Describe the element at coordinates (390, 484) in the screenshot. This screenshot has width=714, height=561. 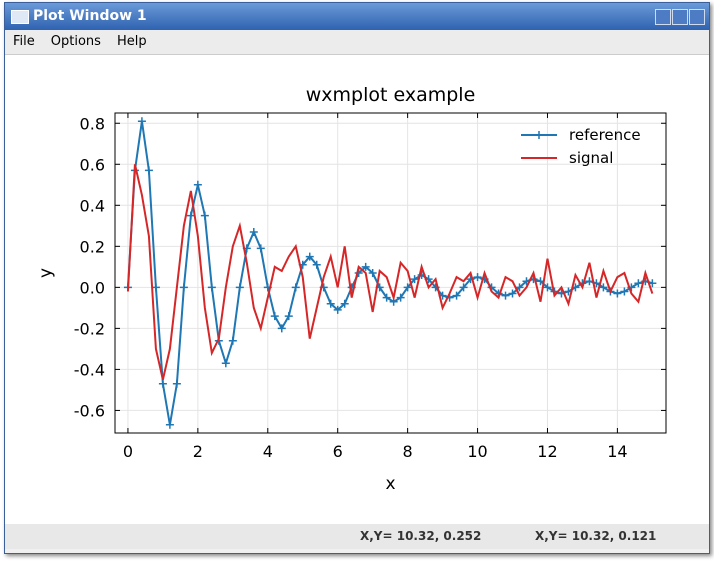
I see `x-axis-label: x` at that location.